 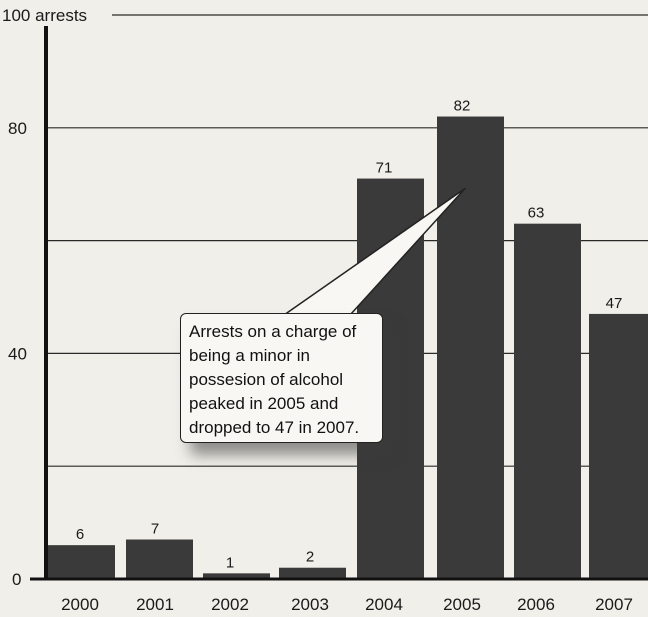 What do you see at coordinates (17, 353) in the screenshot?
I see `y-tick-label: 40` at bounding box center [17, 353].